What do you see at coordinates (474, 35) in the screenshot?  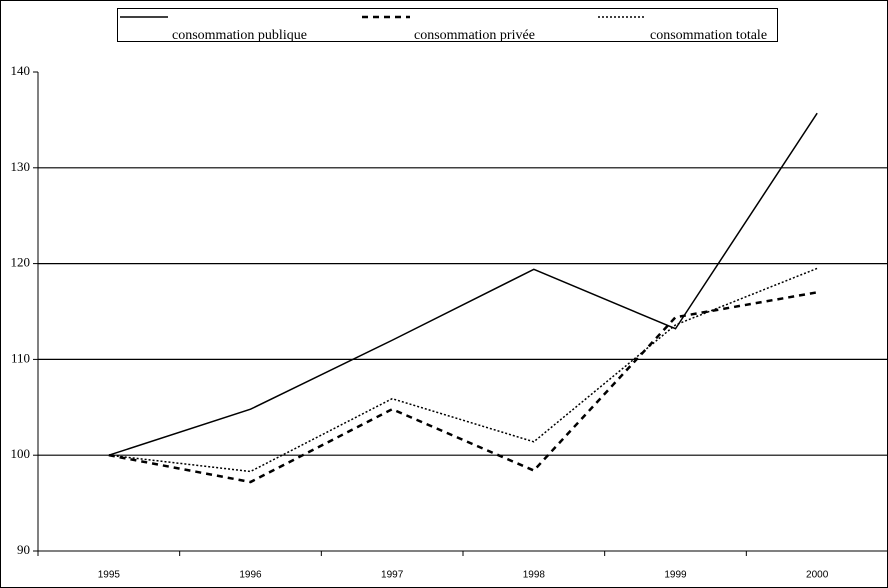 I see `legend-label: consommation privée` at bounding box center [474, 35].